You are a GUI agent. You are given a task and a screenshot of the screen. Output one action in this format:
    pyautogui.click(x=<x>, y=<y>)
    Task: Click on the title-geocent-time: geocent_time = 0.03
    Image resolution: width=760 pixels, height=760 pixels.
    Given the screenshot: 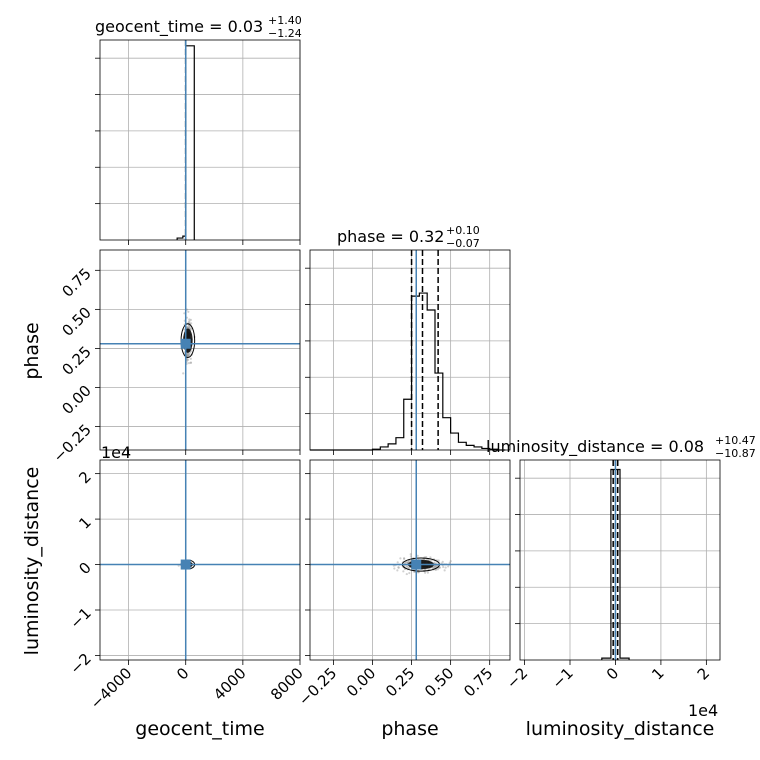 What is the action you would take?
    pyautogui.click(x=179, y=27)
    